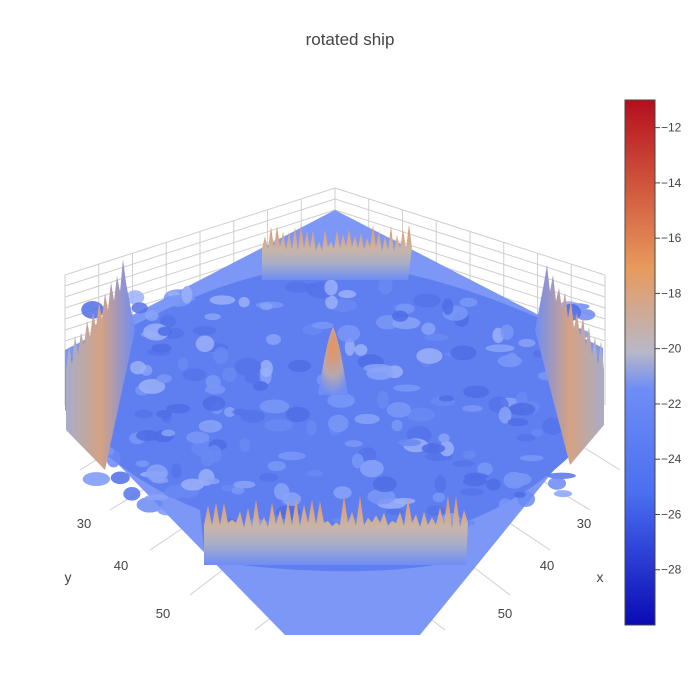 This screenshot has height=700, width=700. Describe the element at coordinates (337, 252) in the screenshot. I see `back-edge-wall` at that location.